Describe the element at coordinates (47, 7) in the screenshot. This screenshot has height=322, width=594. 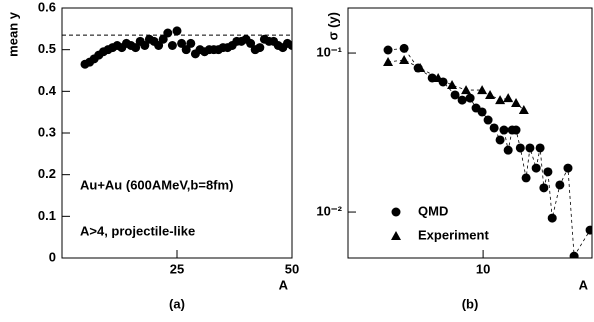
I see `y-tick-label: 0.6` at that location.